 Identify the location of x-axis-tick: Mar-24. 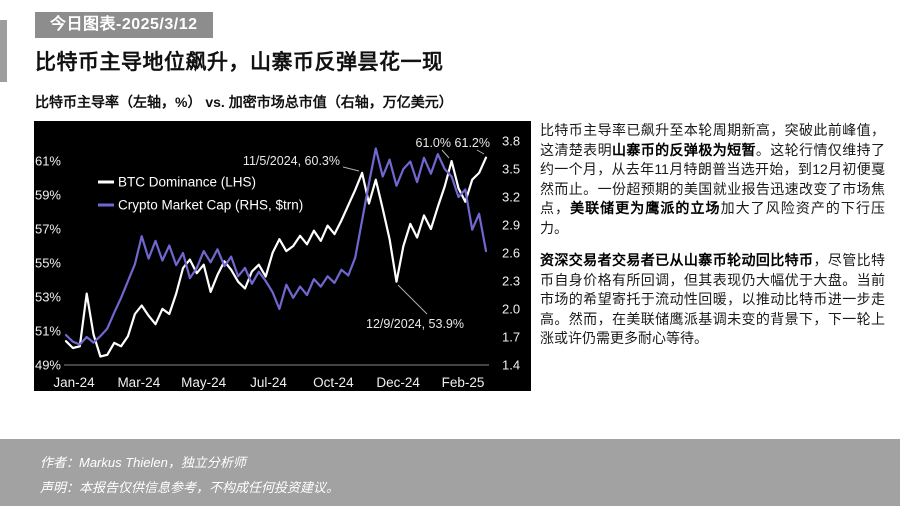
(138, 382).